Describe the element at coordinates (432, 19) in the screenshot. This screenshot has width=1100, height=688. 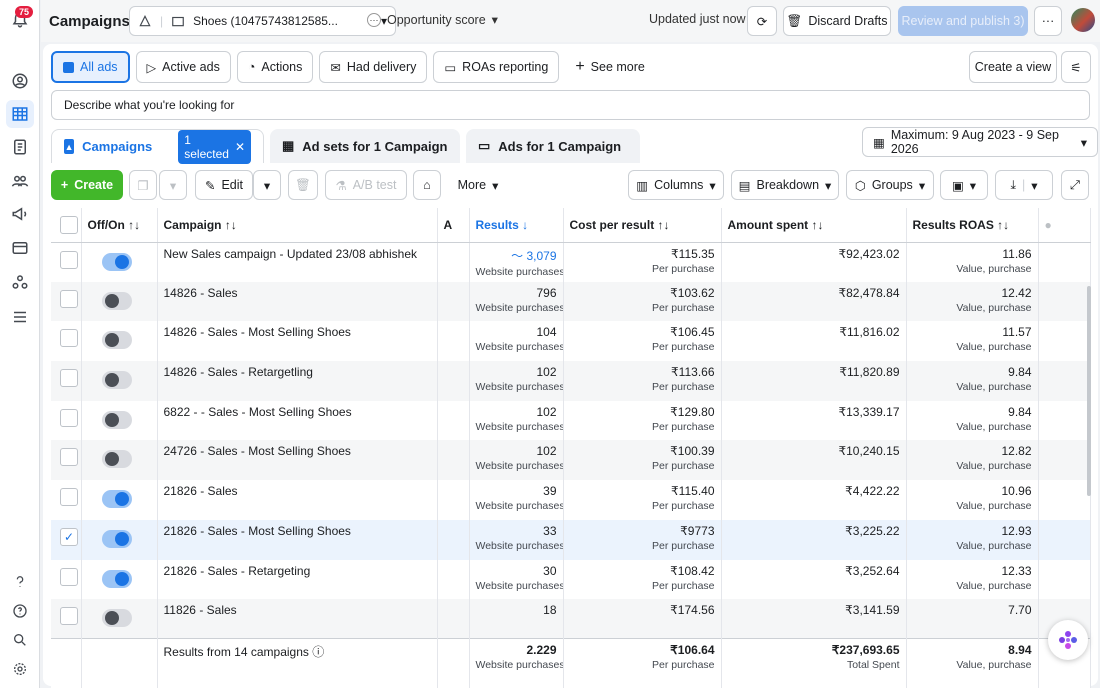
I see `opportunity-score: ··· Opportunity score ▾` at that location.